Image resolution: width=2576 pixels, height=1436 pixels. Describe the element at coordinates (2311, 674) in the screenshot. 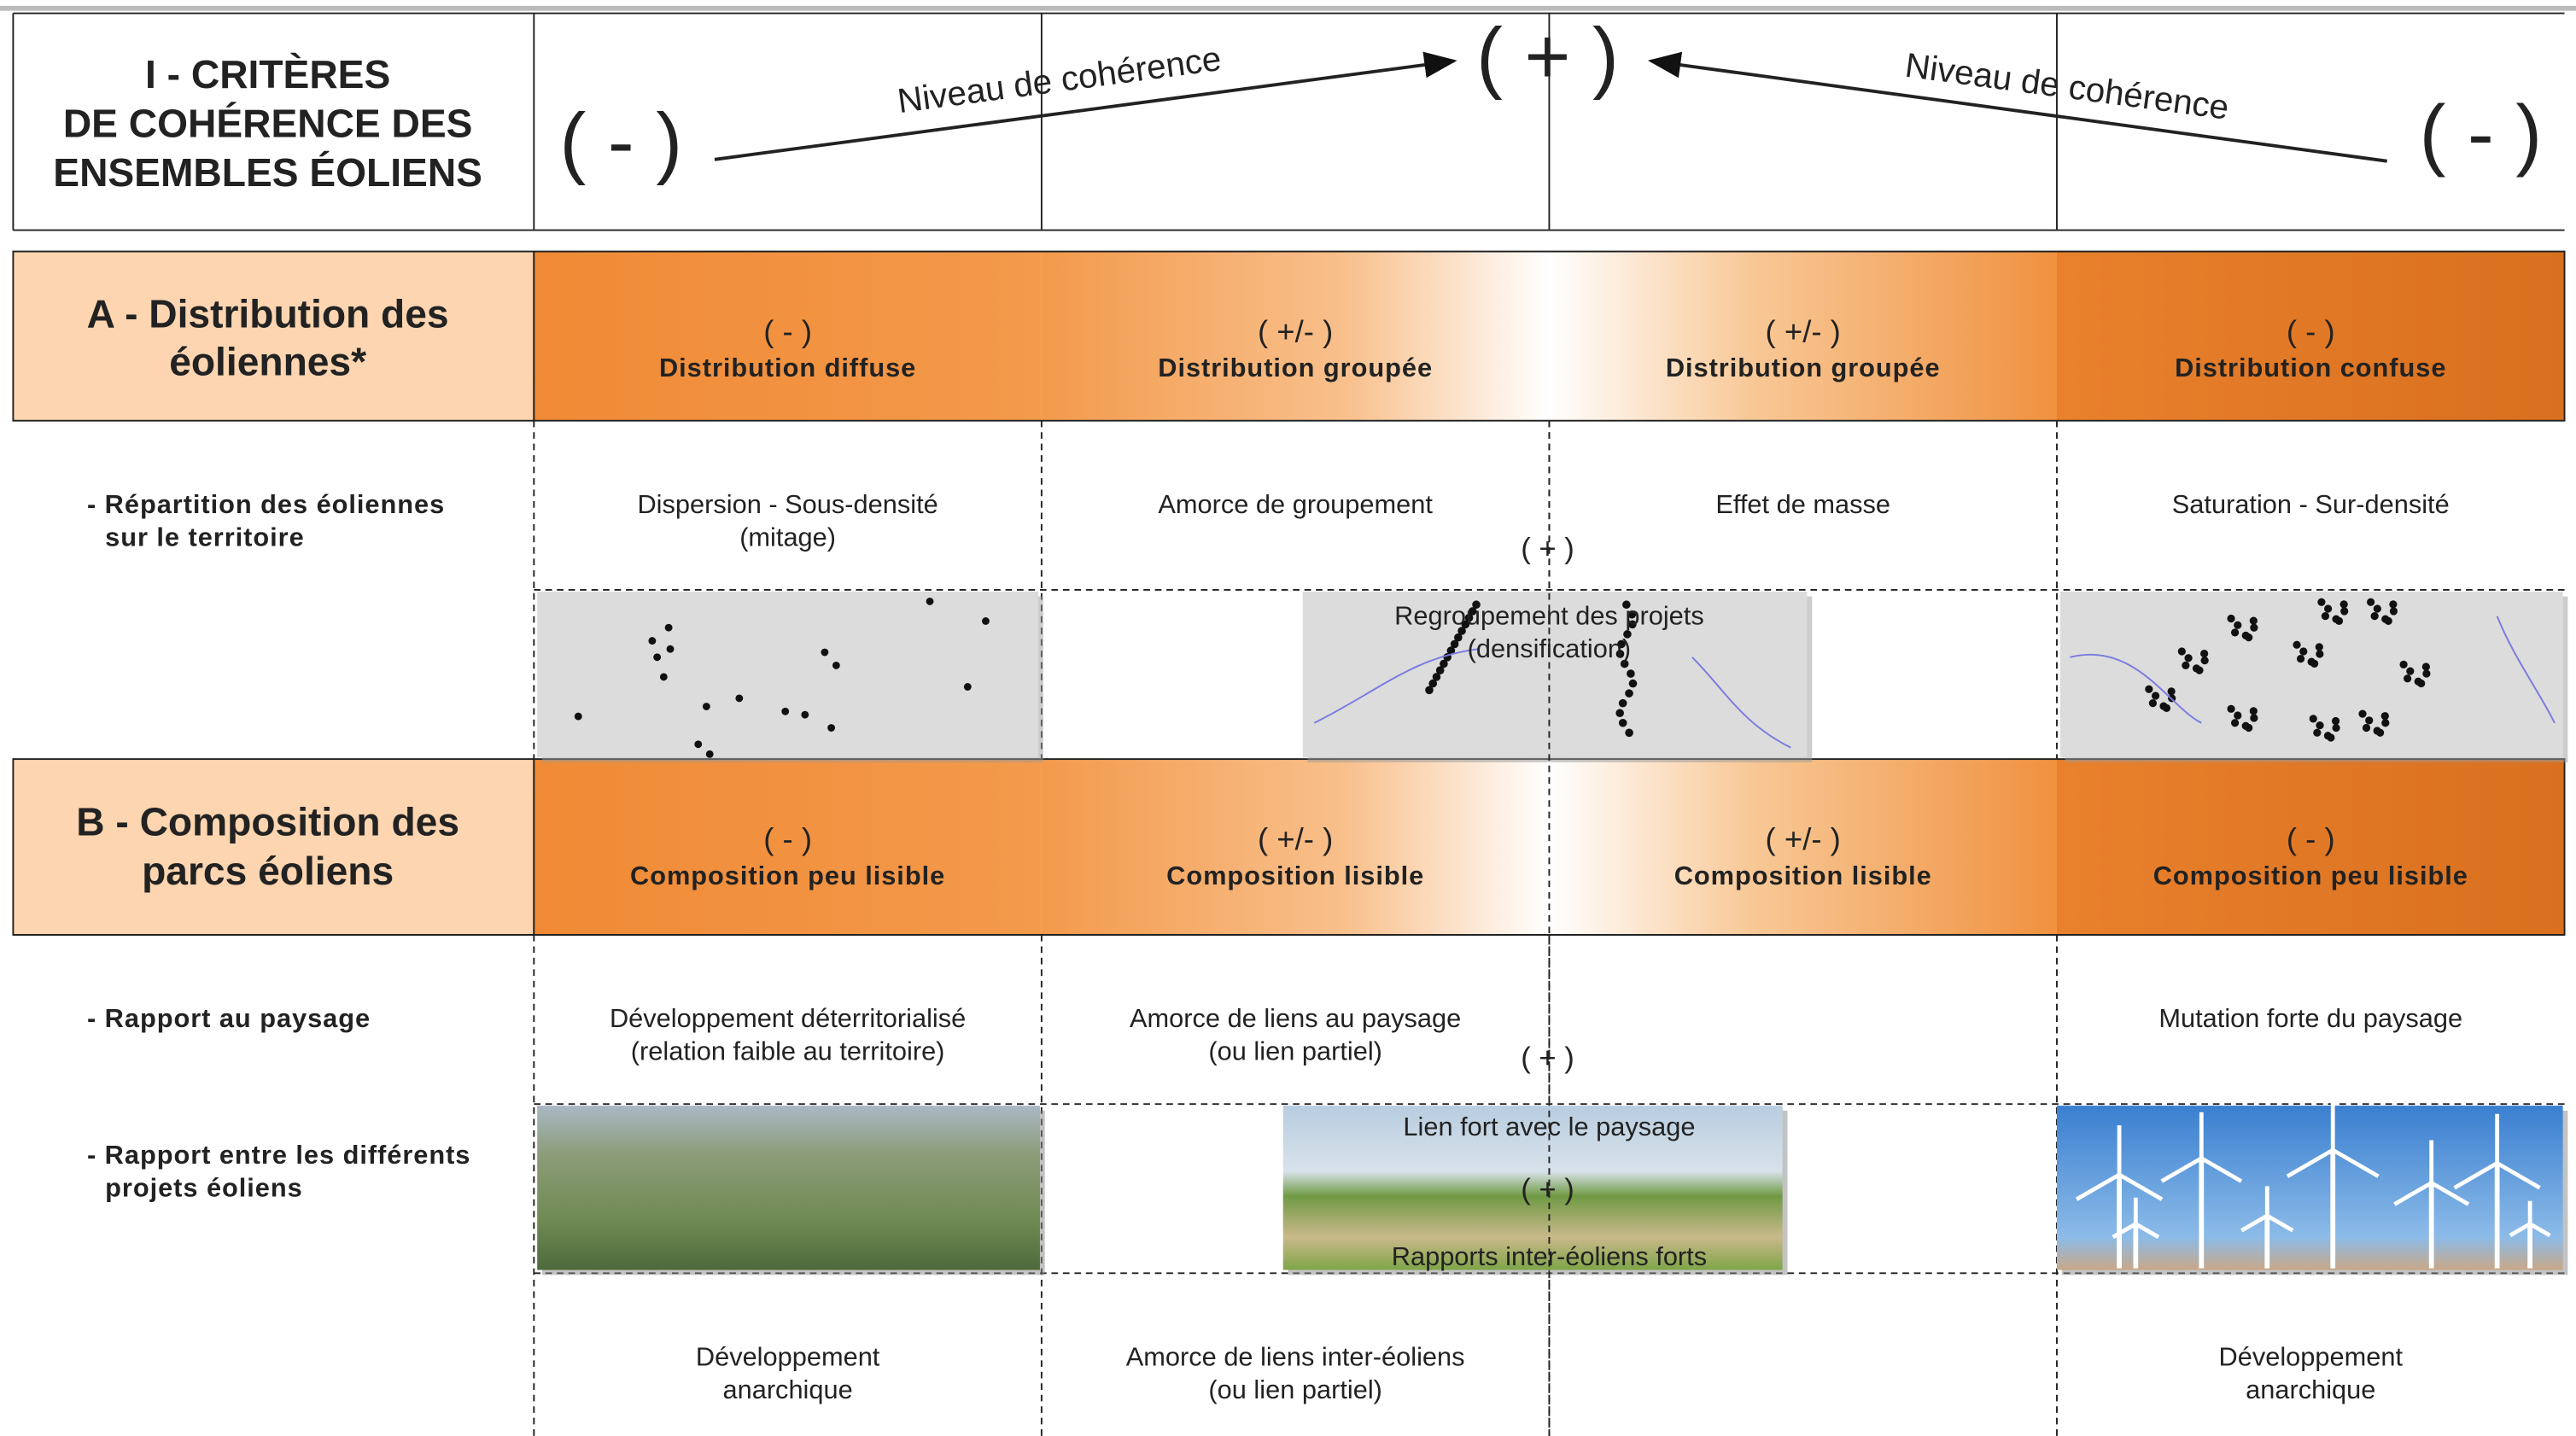

I see `map-image` at that location.